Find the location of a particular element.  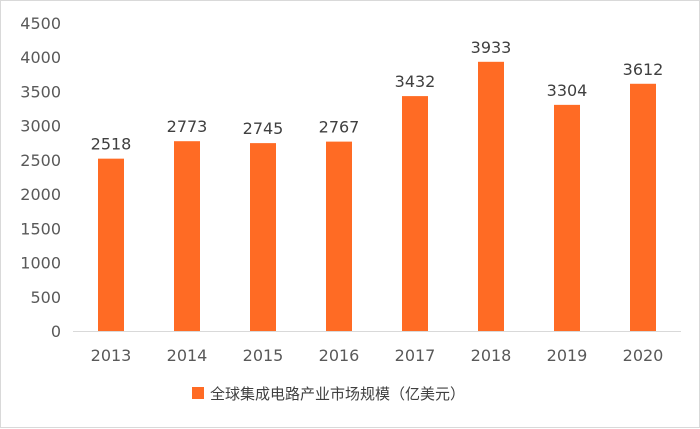

x-tick-label: 2020 is located at coordinates (643, 355).